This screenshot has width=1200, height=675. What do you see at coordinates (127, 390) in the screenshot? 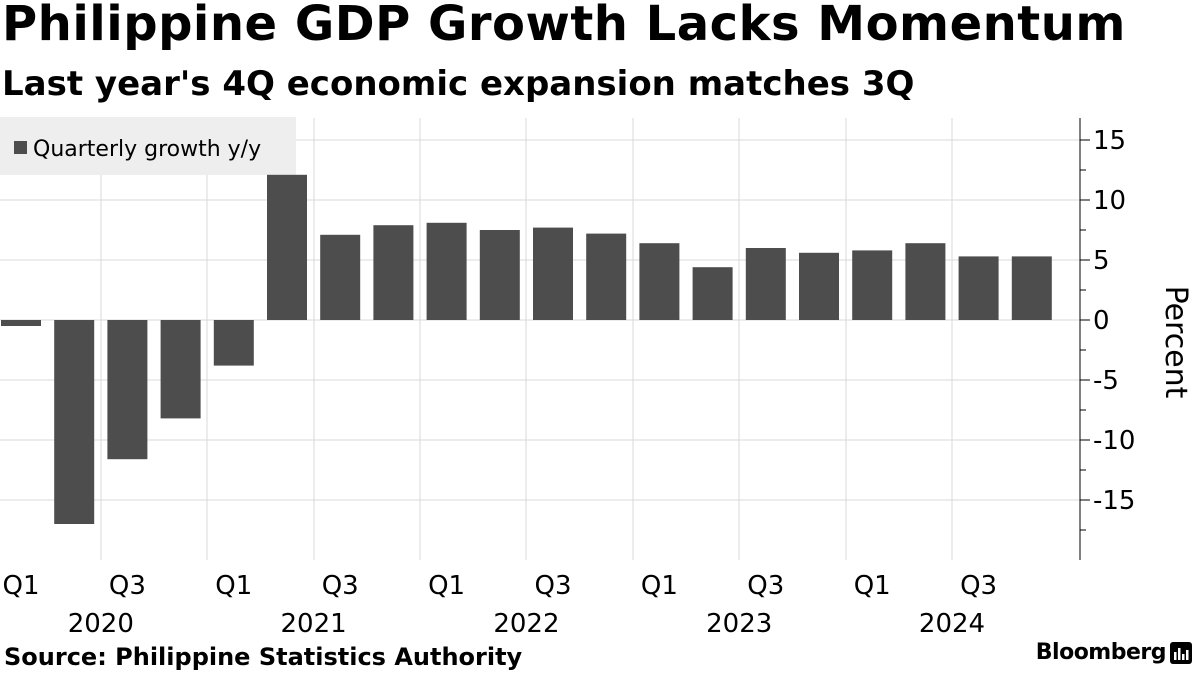
I see `bar-2020-q3` at bounding box center [127, 390].